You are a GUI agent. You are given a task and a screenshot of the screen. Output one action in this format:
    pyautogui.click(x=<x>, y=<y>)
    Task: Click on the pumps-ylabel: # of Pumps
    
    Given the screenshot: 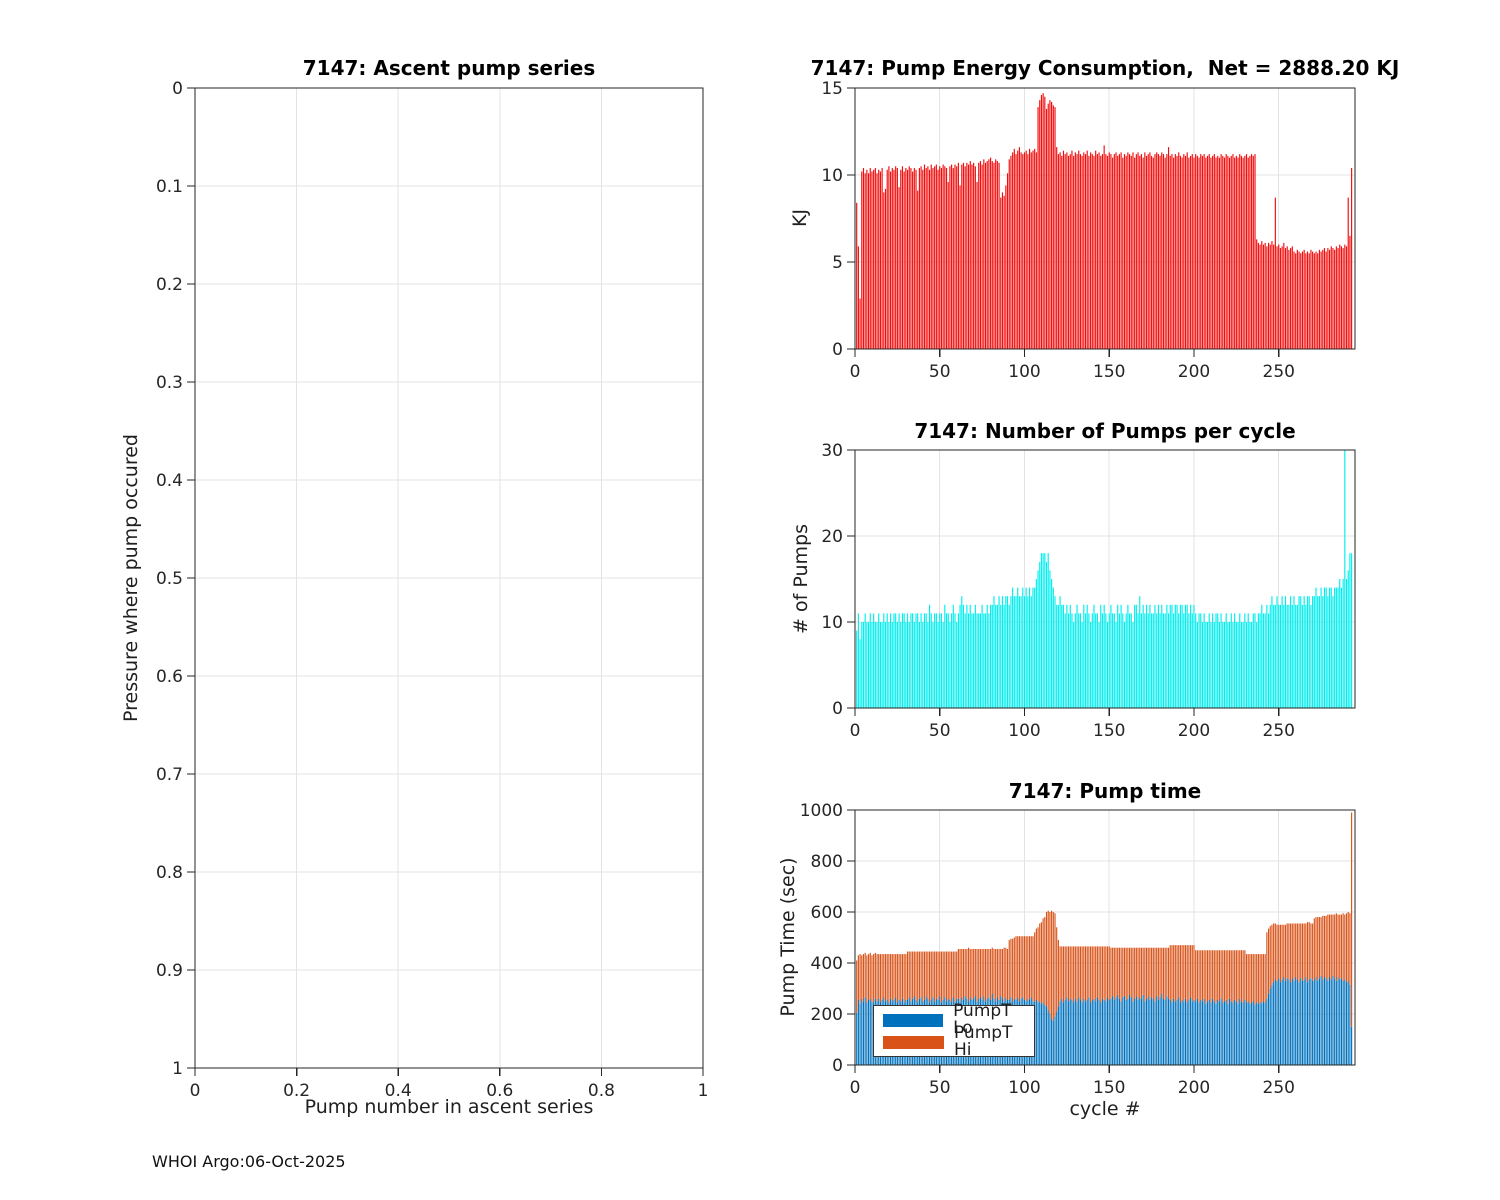 What is the action you would take?
    pyautogui.click(x=801, y=579)
    